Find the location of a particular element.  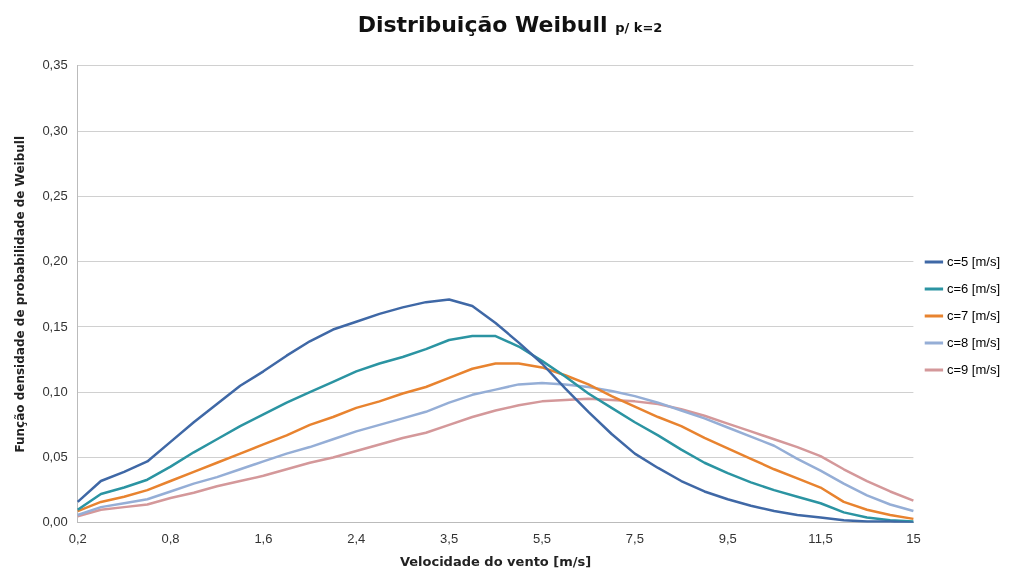

x-axis-title: Velocidade do vento [m/s] is located at coordinates (495, 561).